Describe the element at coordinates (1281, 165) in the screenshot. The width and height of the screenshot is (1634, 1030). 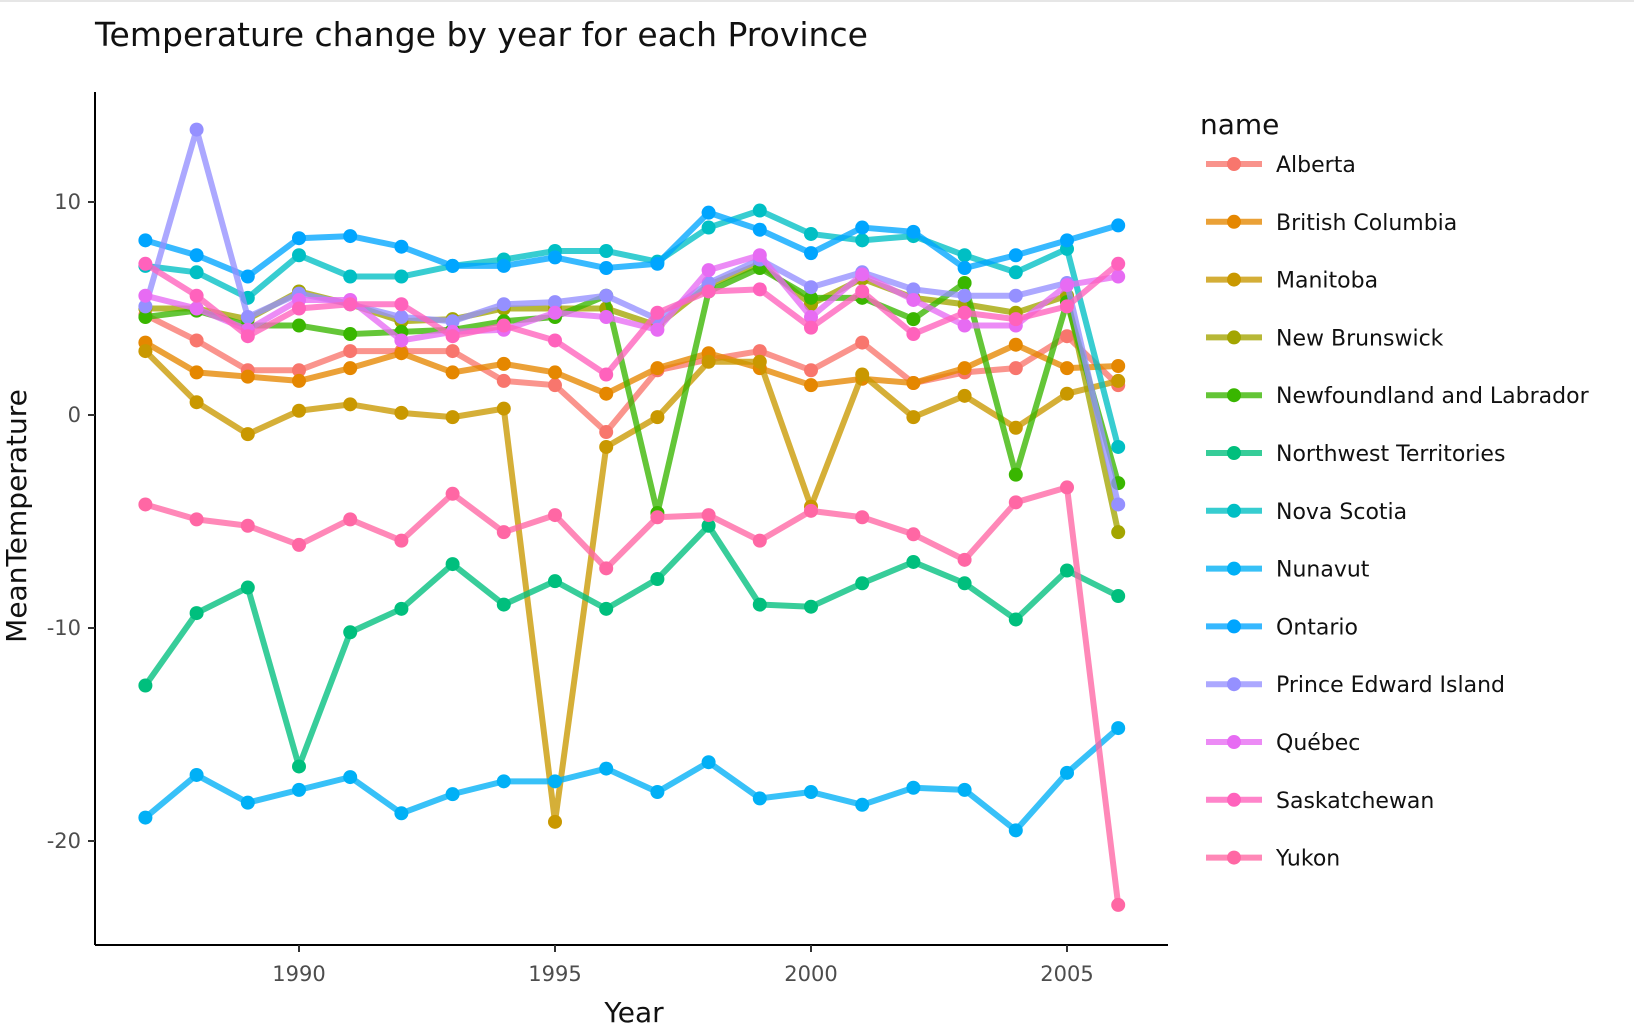
I see `legend-item-alberta: Alberta` at that location.